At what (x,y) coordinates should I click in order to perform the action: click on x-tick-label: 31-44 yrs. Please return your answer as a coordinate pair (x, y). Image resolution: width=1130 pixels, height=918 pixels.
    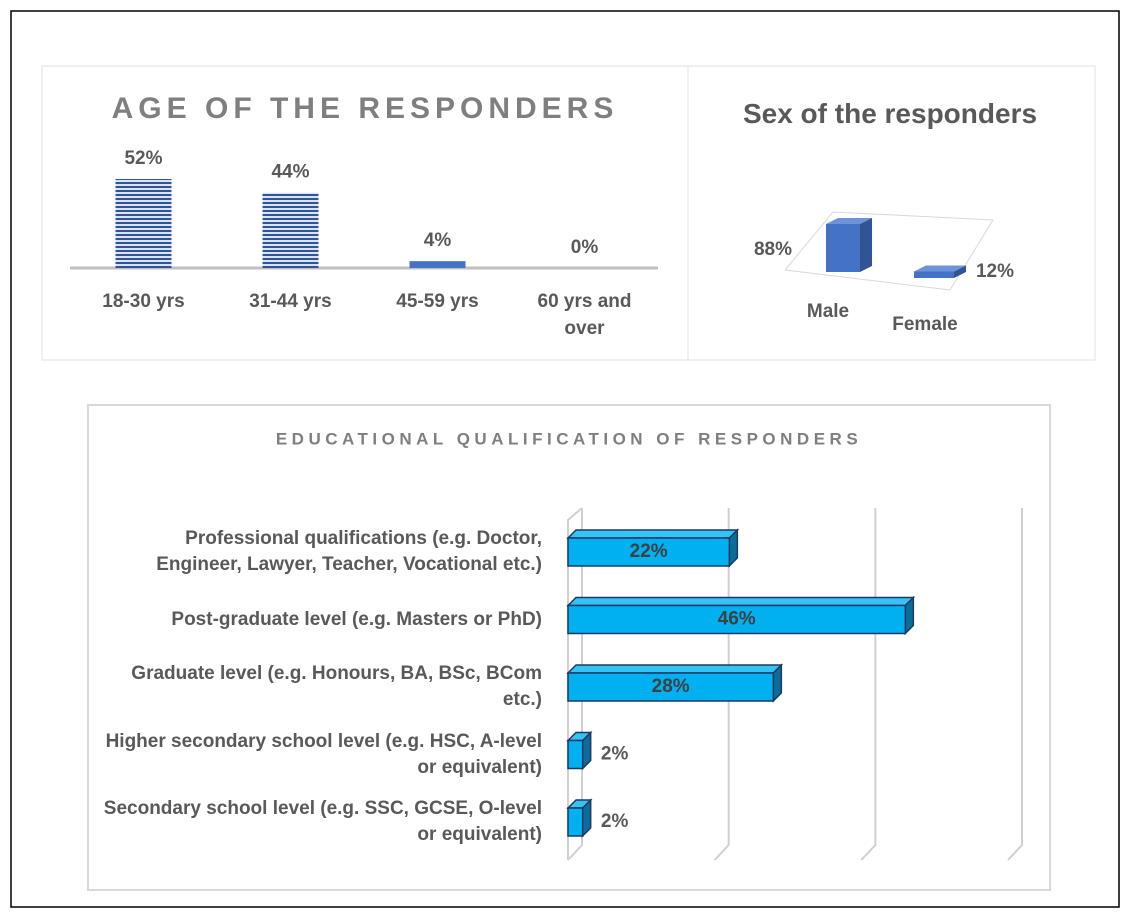
    Looking at the image, I should click on (290, 301).